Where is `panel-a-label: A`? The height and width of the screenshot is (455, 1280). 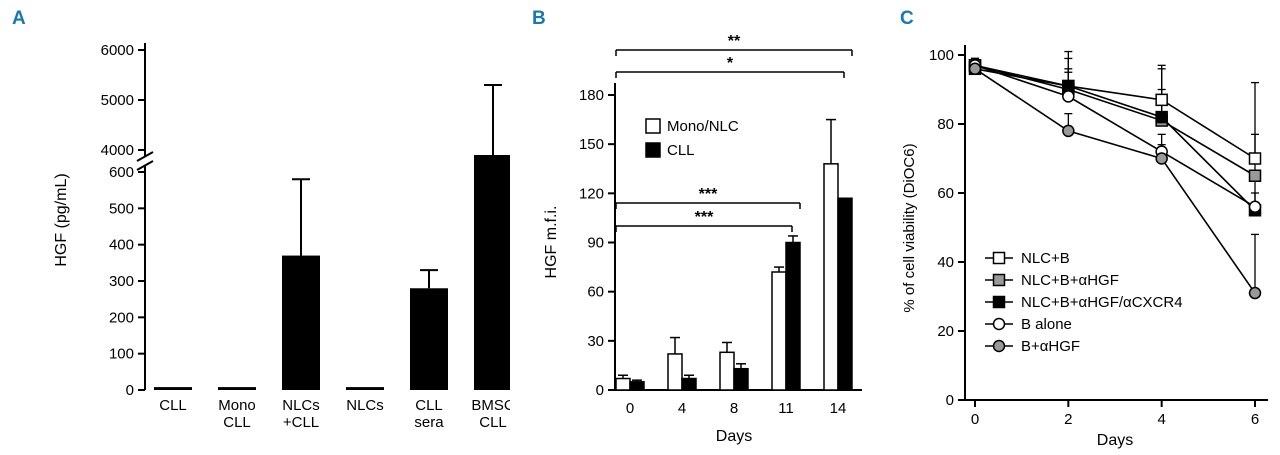
panel-a-label: A is located at coordinates (19, 18).